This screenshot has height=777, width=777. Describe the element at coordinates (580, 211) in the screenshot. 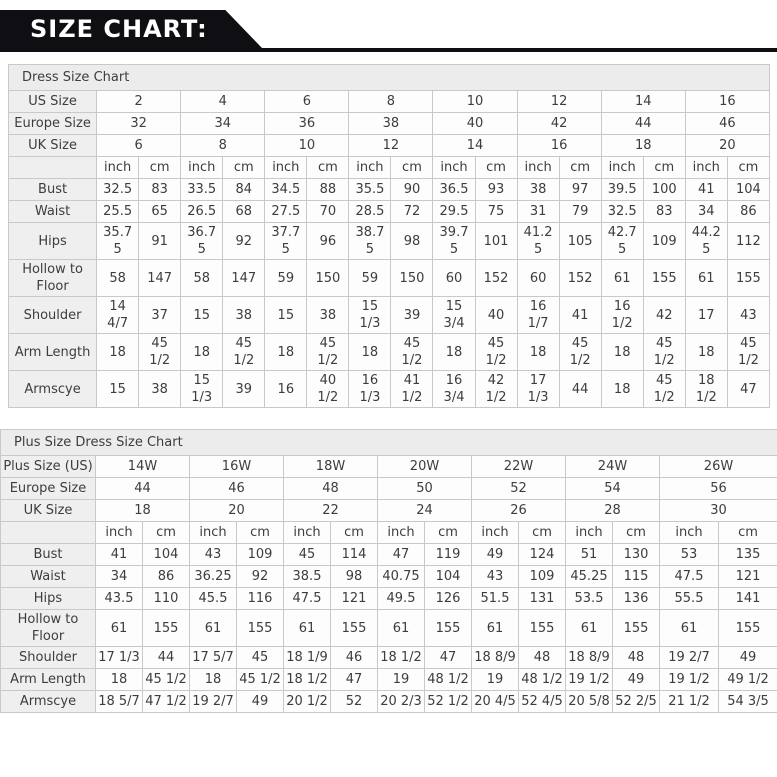

I see `measure-value-cell: 79` at that location.